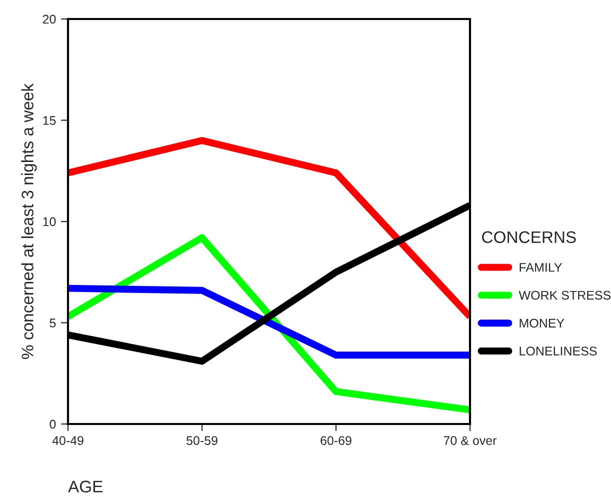 The image size is (611, 497). Describe the element at coordinates (85, 486) in the screenshot. I see `x-axis-title: AGE` at that location.